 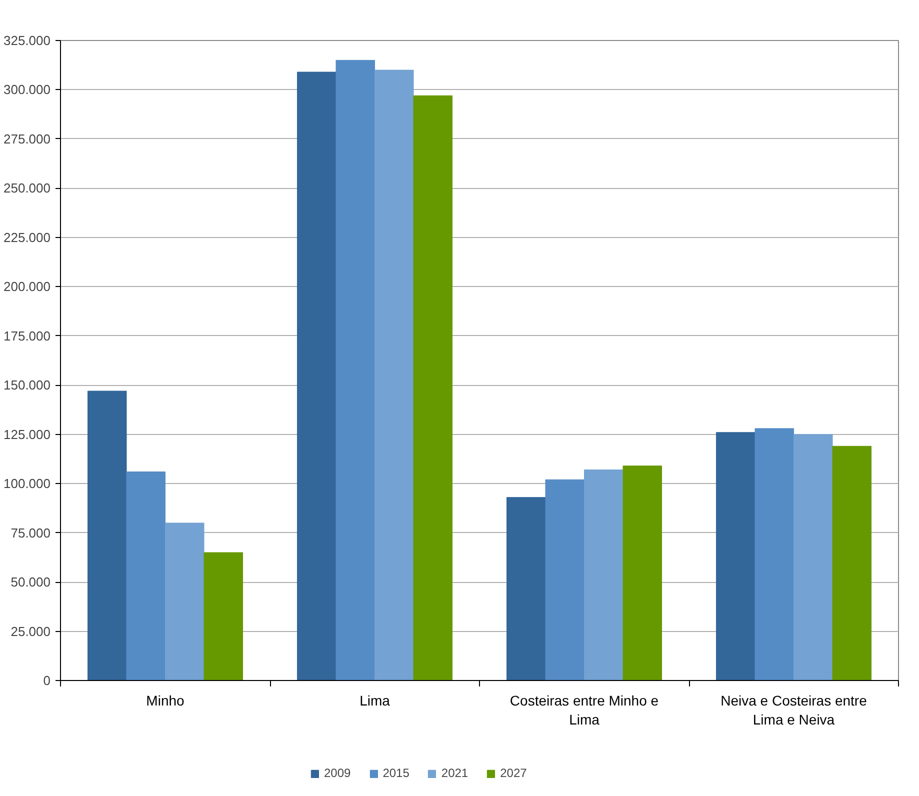 What do you see at coordinates (27, 336) in the screenshot?
I see `y-tick-label: 175.000` at bounding box center [27, 336].